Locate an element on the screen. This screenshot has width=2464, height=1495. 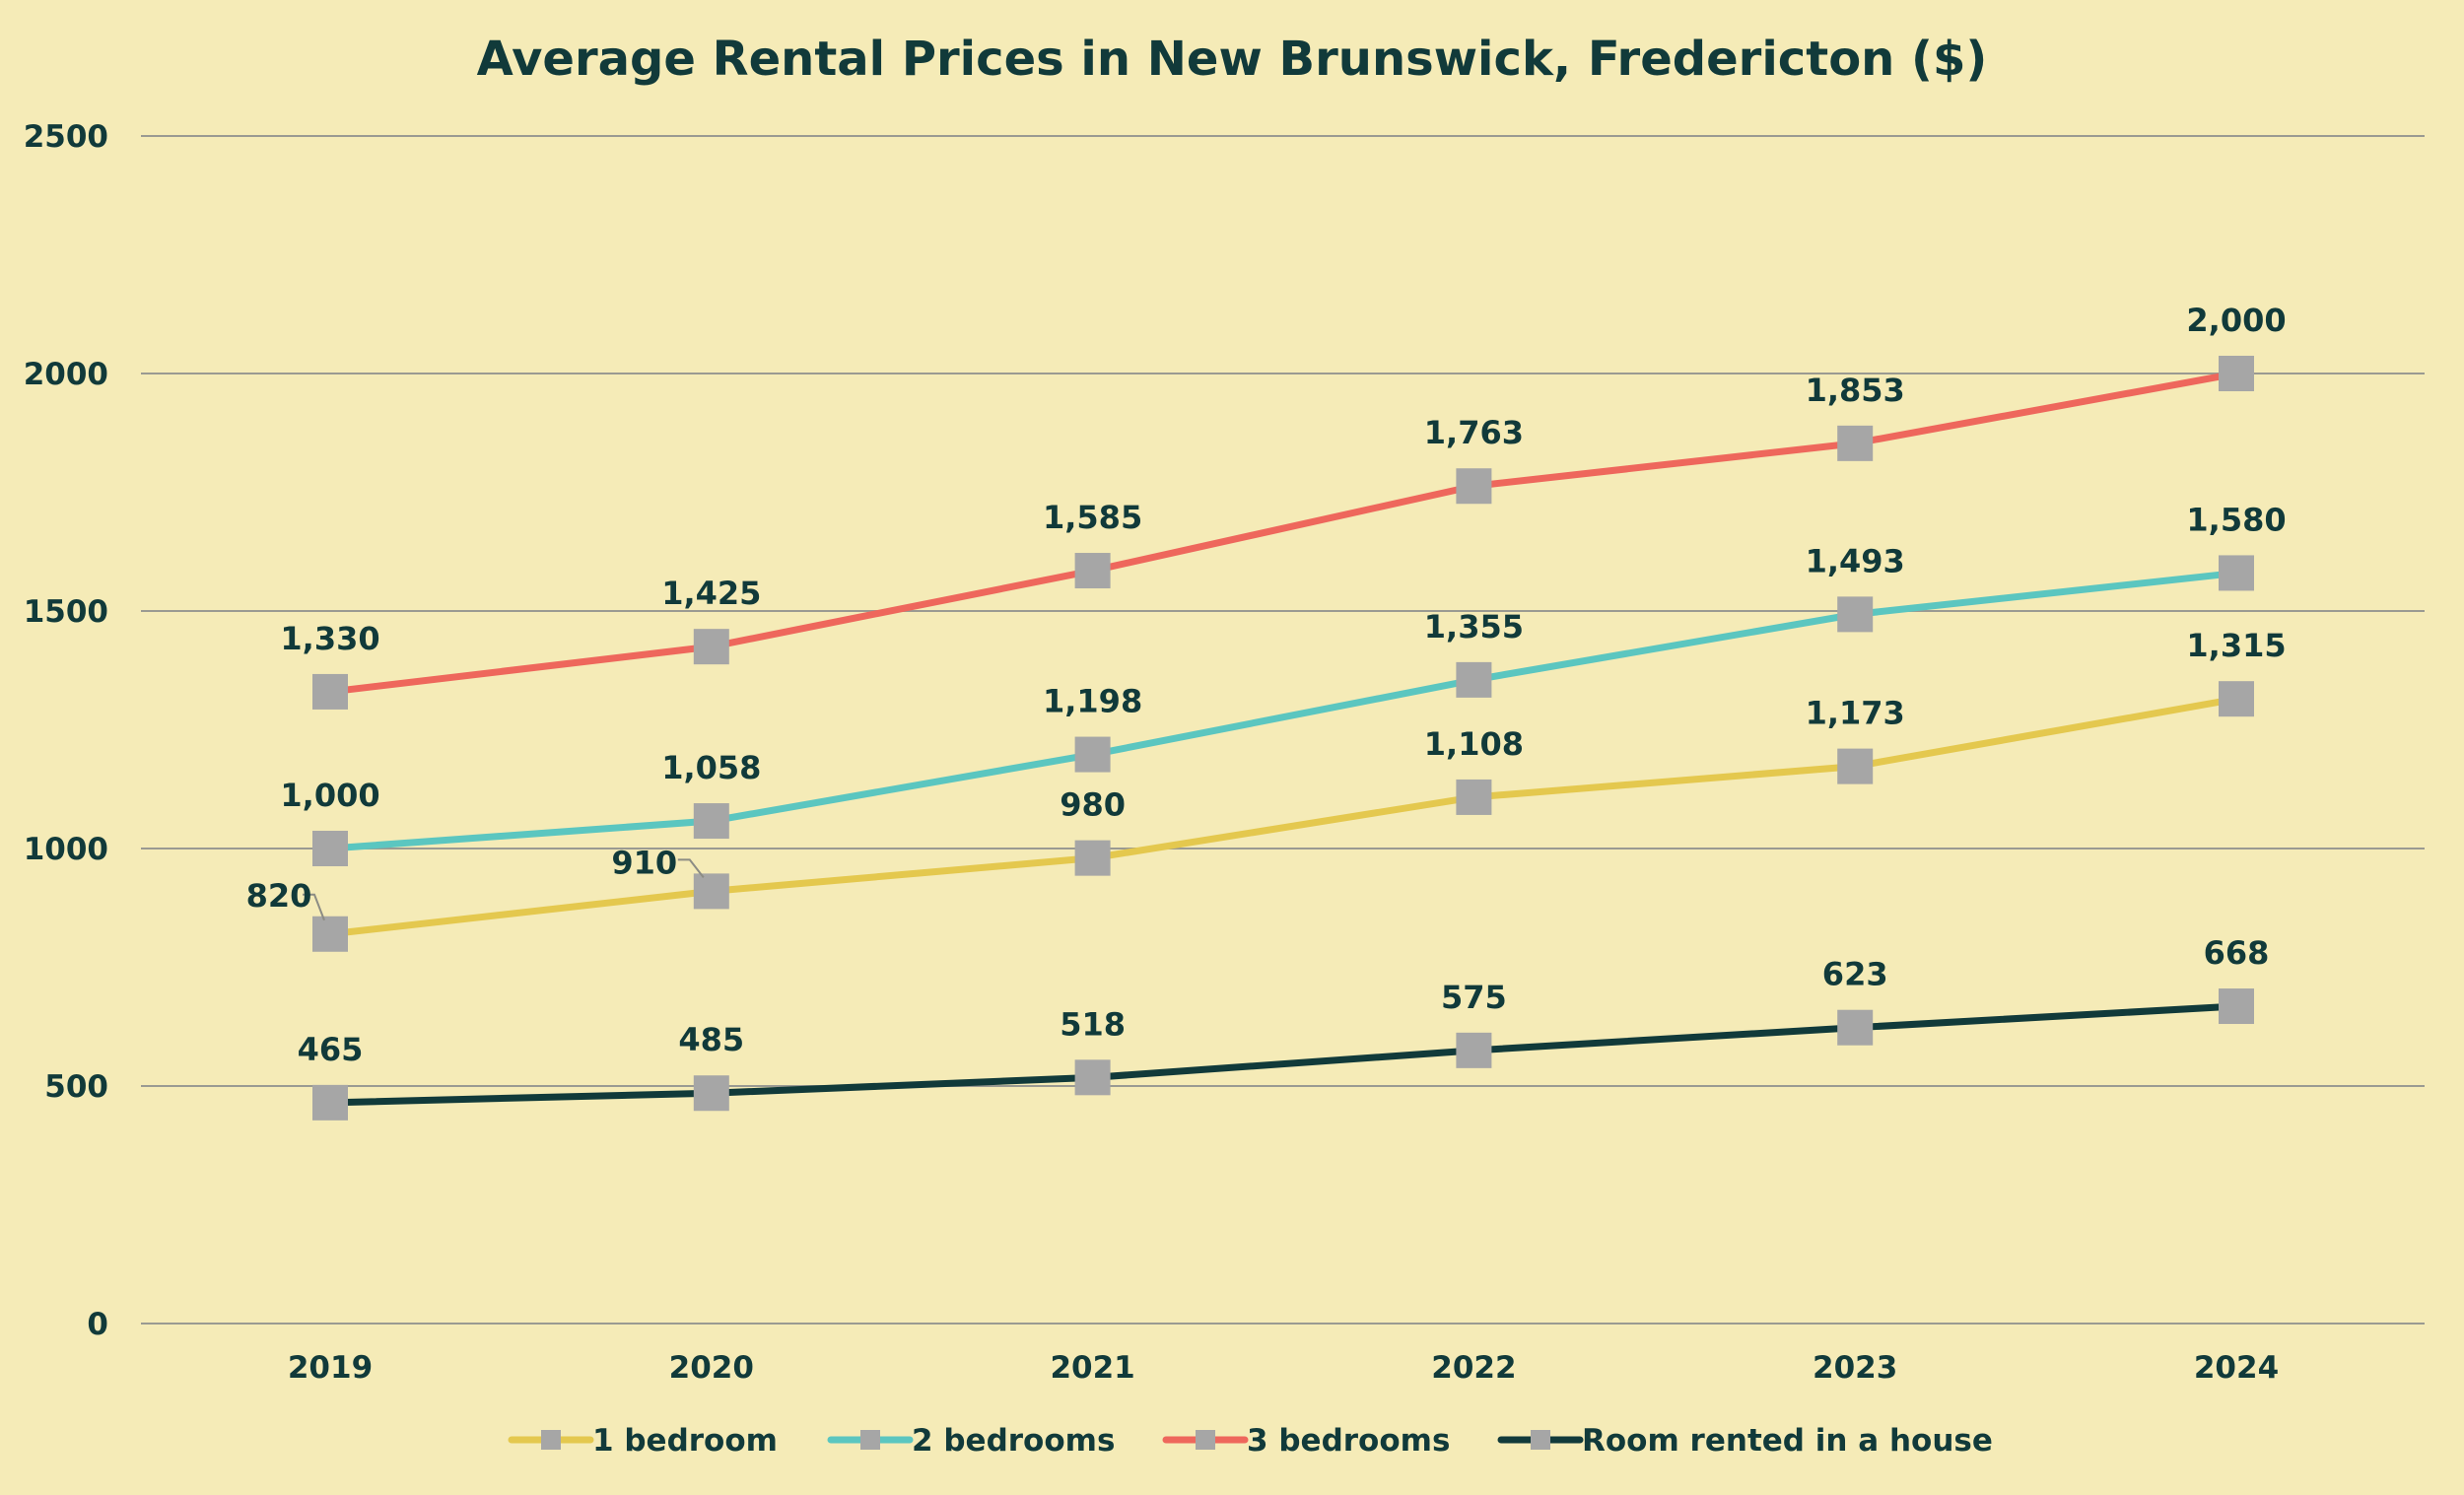
marker-2-bedrooms-2020 is located at coordinates (711, 821).